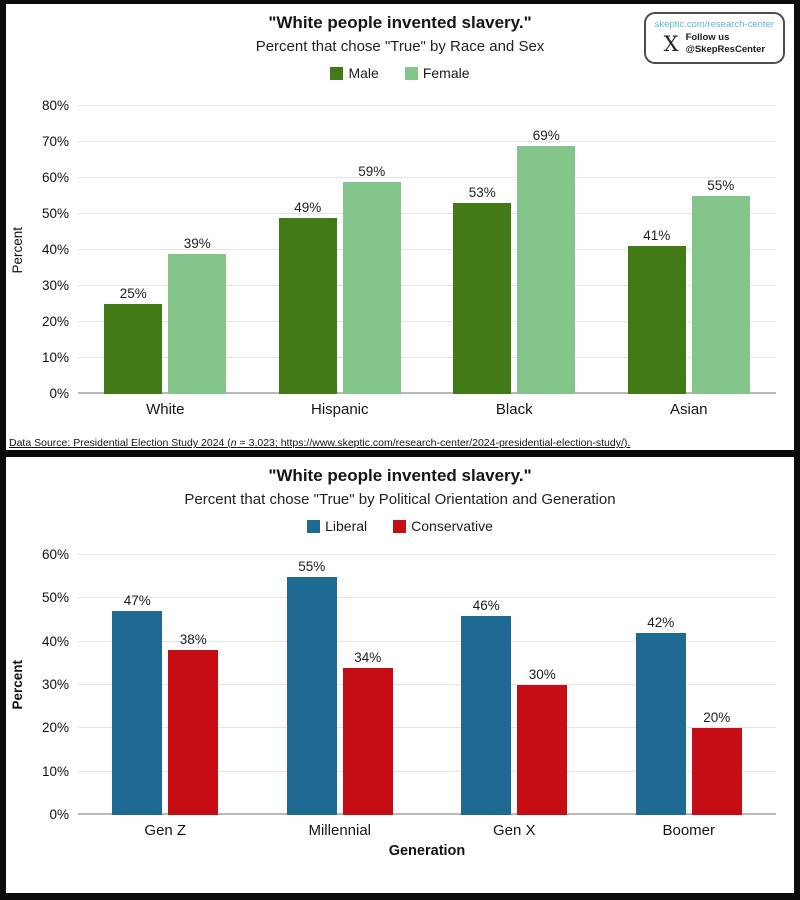 The width and height of the screenshot is (800, 900). What do you see at coordinates (546, 135) in the screenshot?
I see `bar-value-label: 69%` at bounding box center [546, 135].